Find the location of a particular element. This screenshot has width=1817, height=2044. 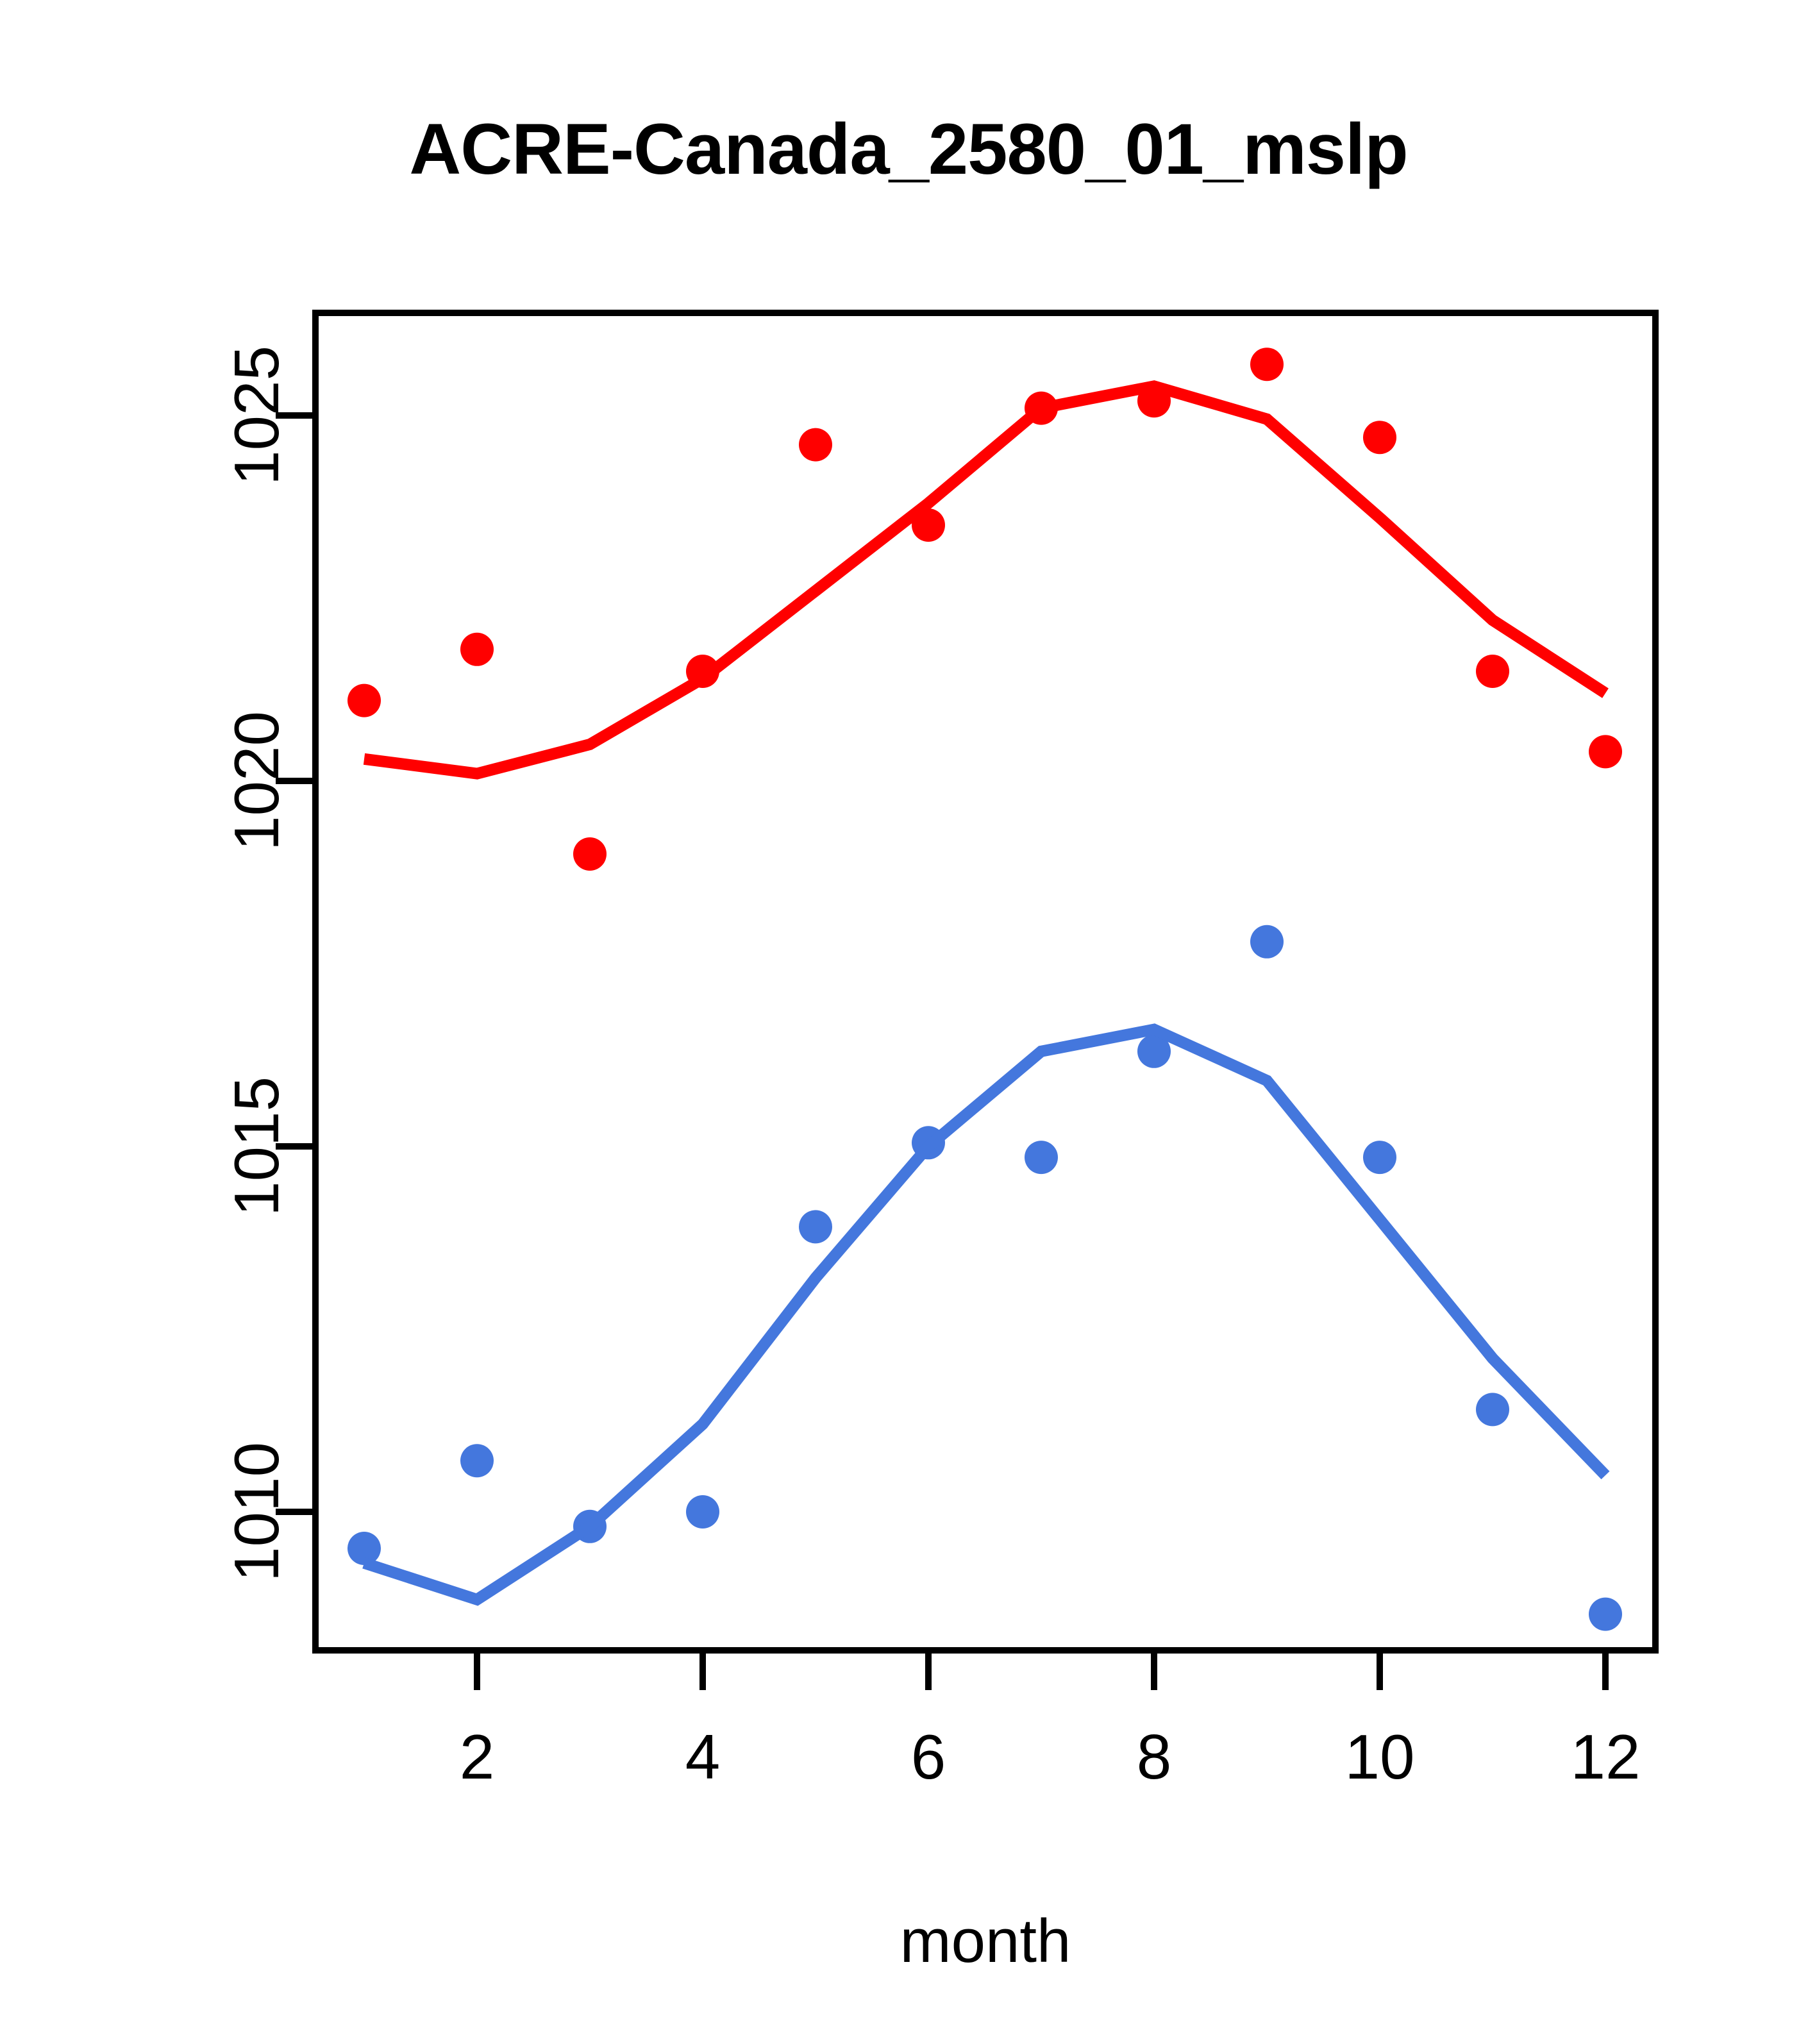

x-axis-ticks: 2 4 6 8 10 12 is located at coordinates (1050, 1721).